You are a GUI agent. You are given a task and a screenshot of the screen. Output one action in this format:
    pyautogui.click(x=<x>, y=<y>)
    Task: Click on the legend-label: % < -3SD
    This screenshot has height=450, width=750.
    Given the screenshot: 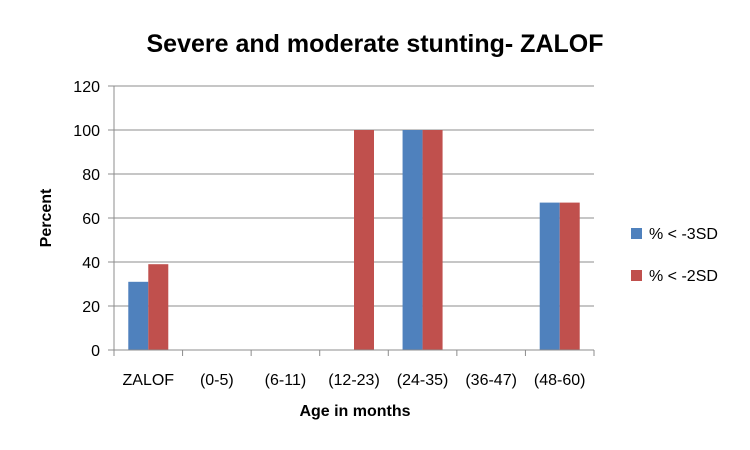 What is the action you would take?
    pyautogui.click(x=683, y=234)
    